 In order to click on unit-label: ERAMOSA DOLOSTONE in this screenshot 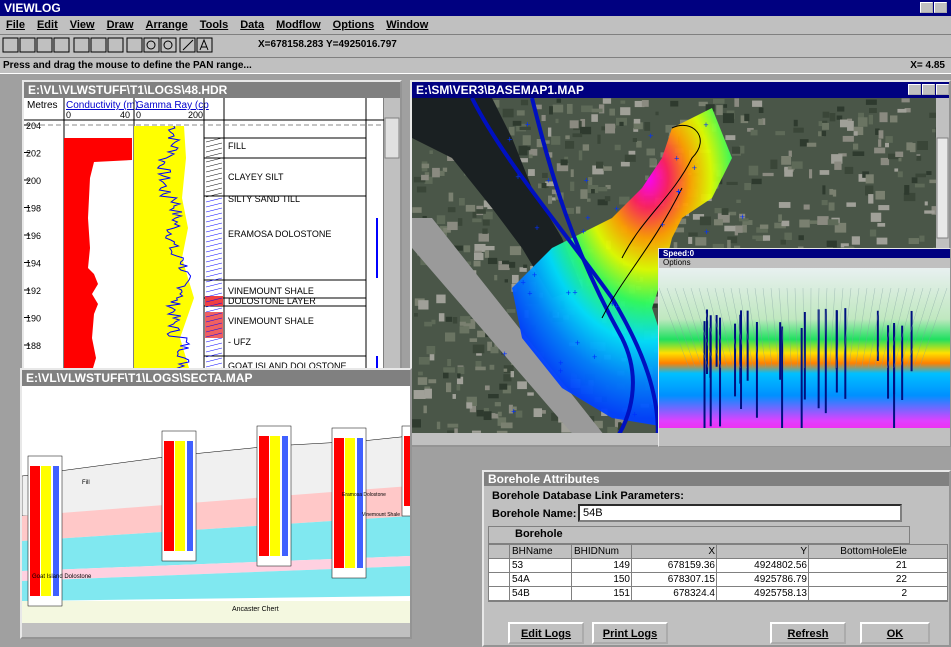, I will do `click(279, 234)`.